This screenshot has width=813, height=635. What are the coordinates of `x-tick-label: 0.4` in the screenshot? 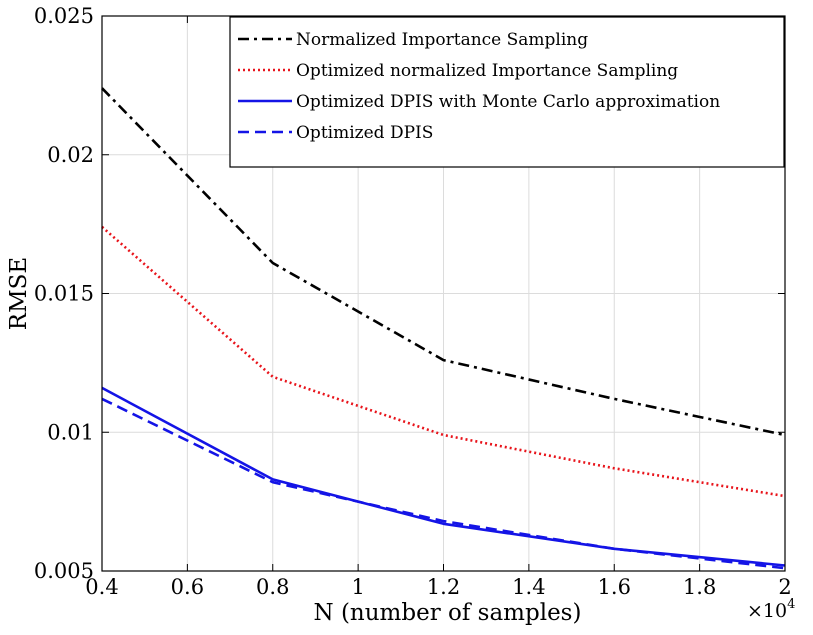 It's located at (101, 587).